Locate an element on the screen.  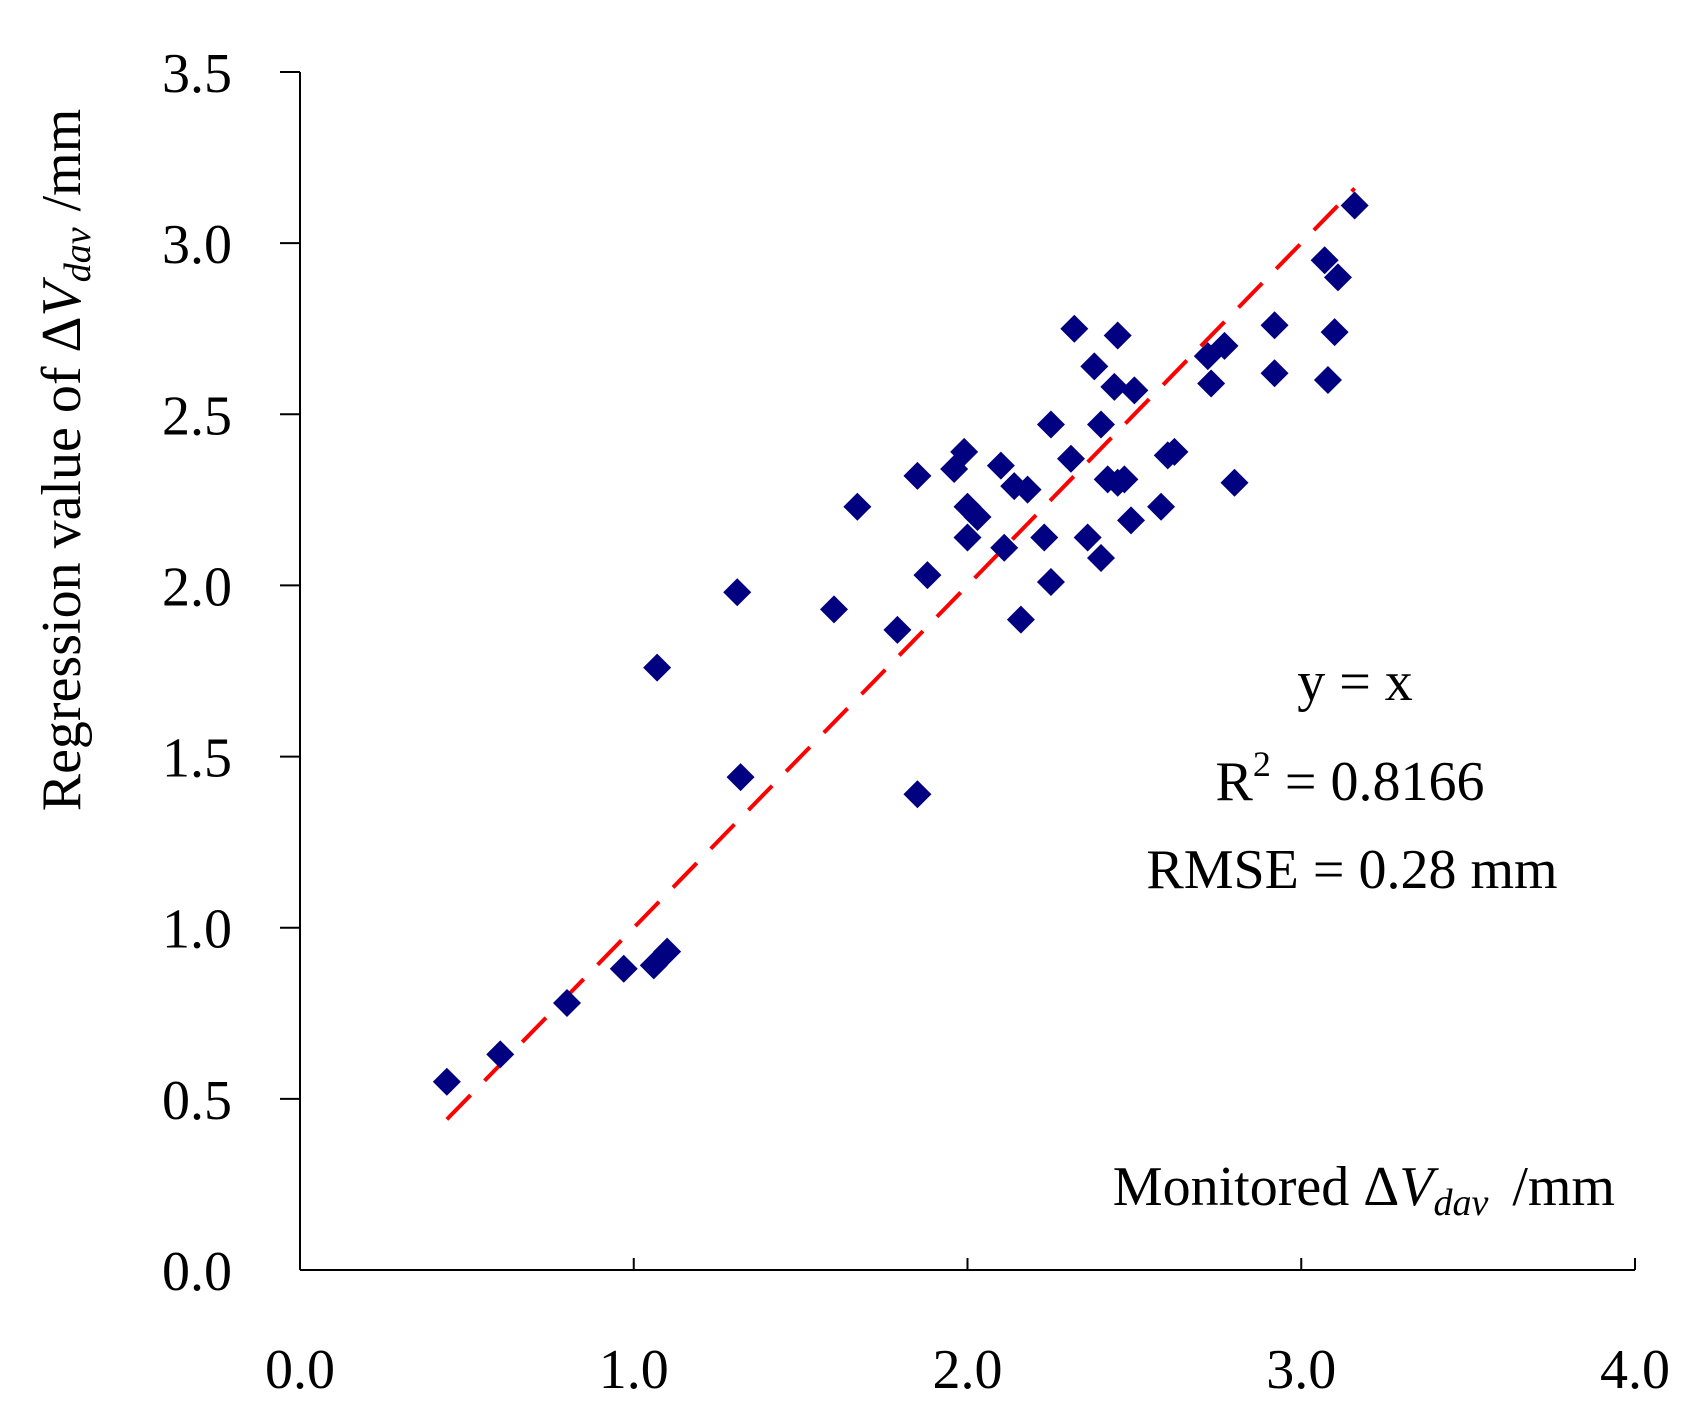
y-axis-label-var: V is located at coordinates (62, 296).